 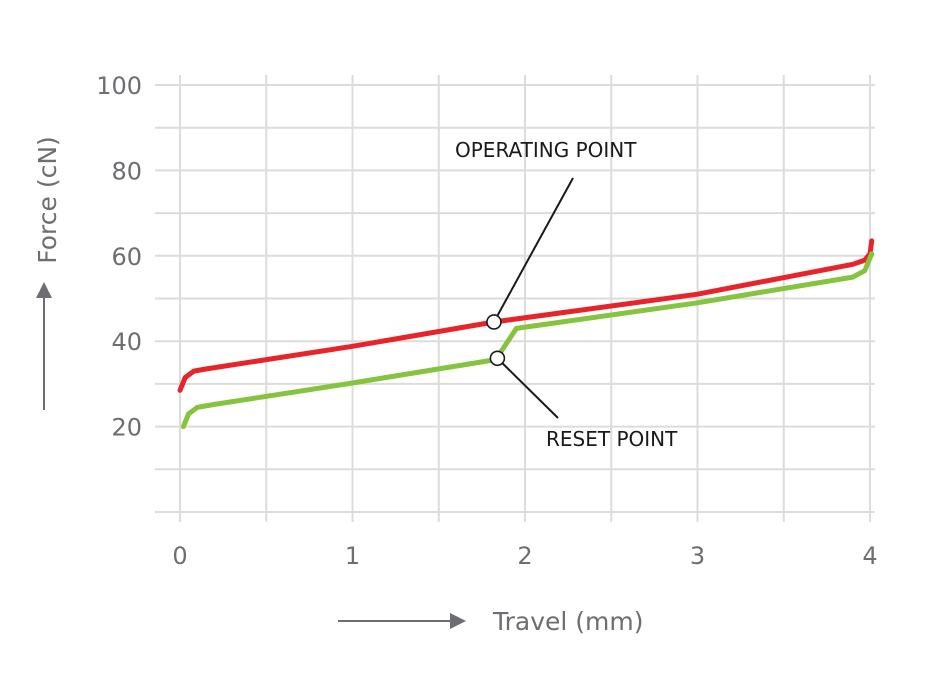 I want to click on annotation-markers, so click(x=496, y=340).